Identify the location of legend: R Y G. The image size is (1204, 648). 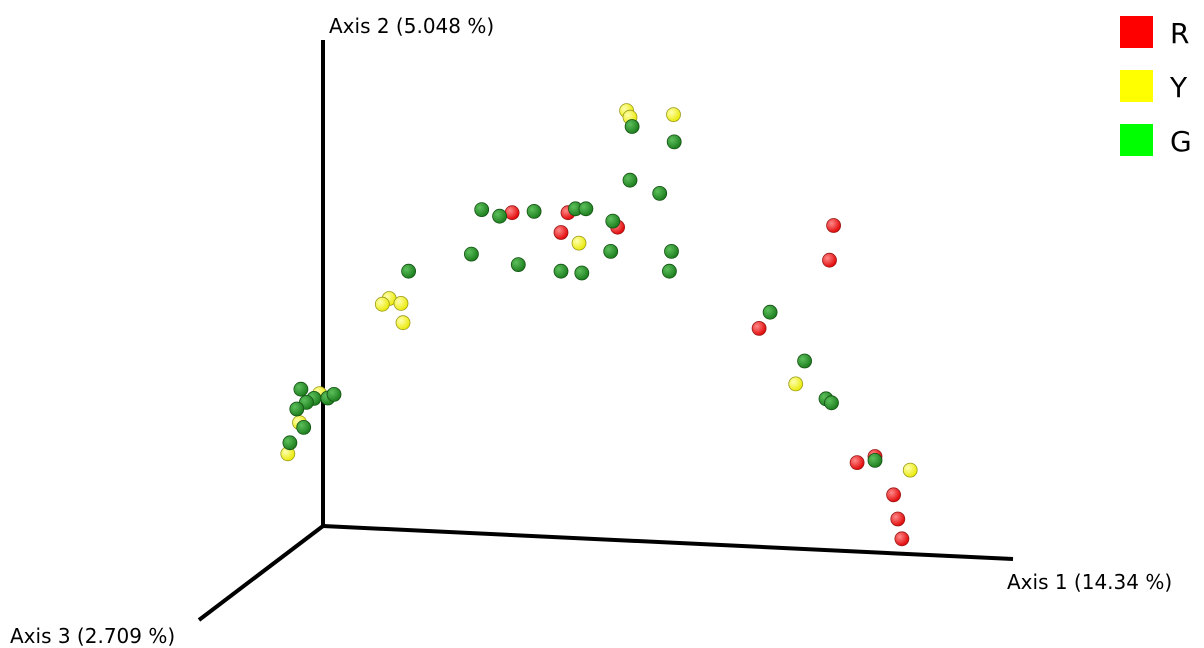
(1156, 87).